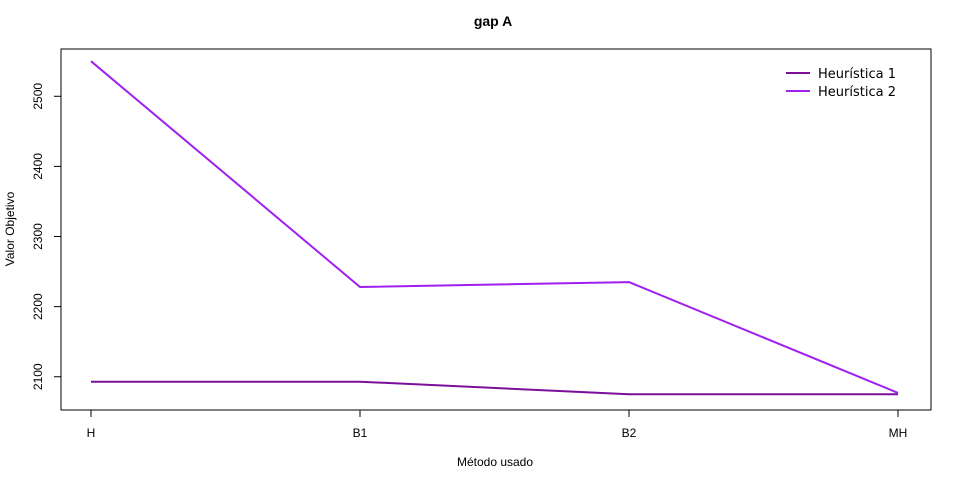 Image resolution: width=960 pixels, height=477 pixels. I want to click on y-tick-label: 2200, so click(38, 306).